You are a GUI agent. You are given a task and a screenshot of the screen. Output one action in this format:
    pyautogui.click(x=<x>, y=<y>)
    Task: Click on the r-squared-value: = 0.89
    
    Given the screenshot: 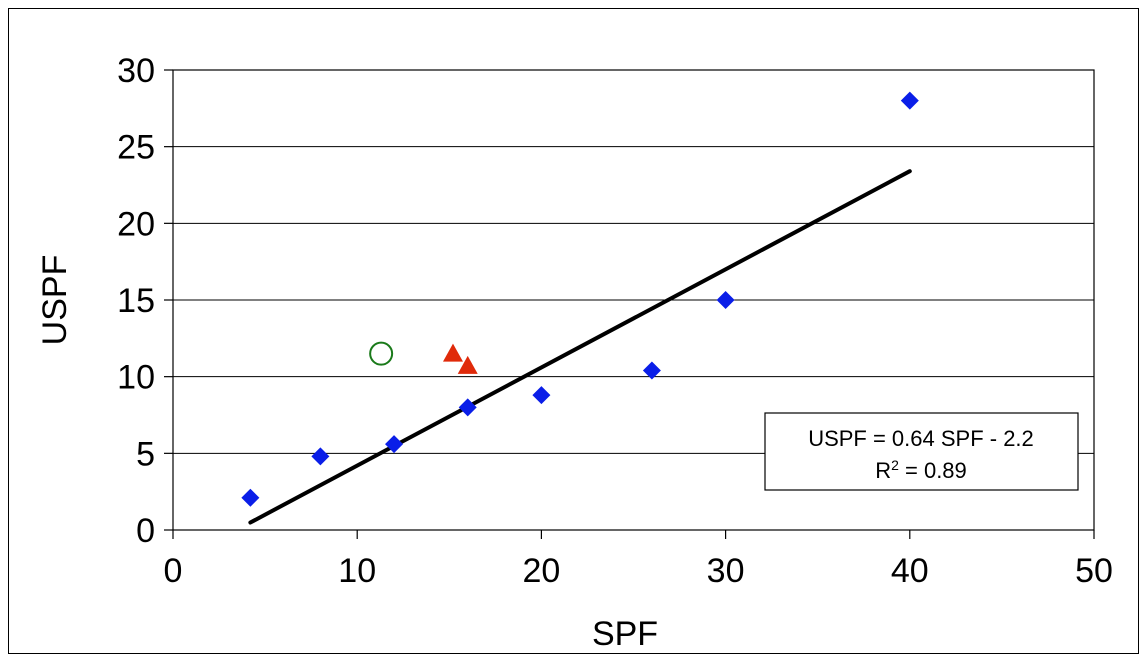 What is the action you would take?
    pyautogui.click(x=933, y=470)
    